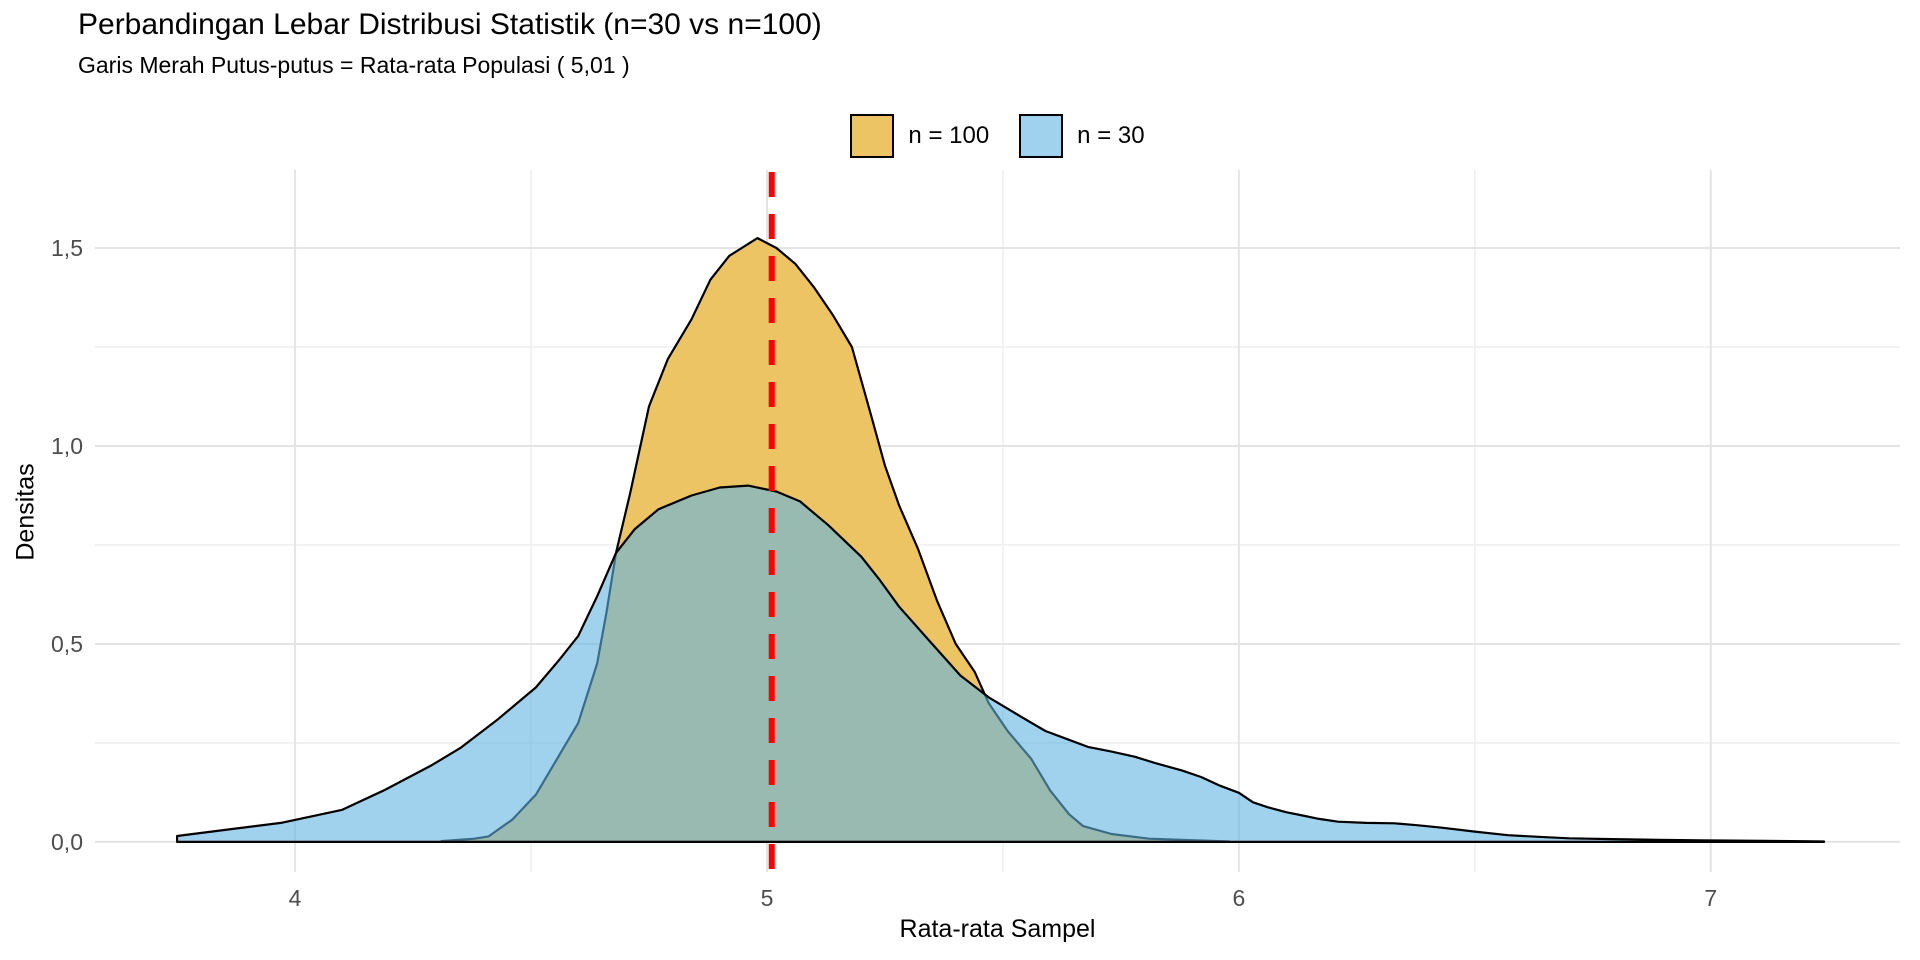  I want to click on x-axis-title: Rata-rata Sampel, so click(997, 929).